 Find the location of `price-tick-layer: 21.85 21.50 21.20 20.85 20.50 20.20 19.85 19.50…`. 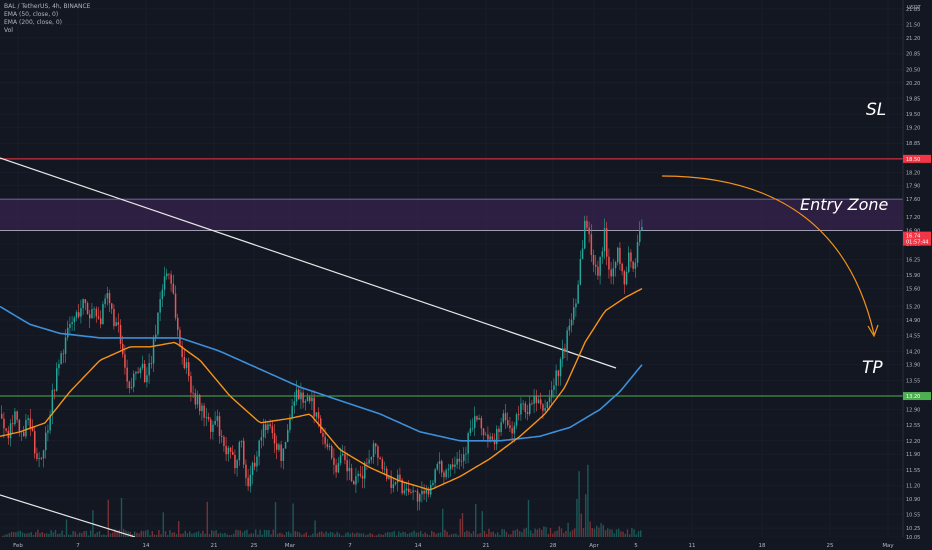

price-tick-layer: 21.85 21.50 21.20 20.85 20.50 20.20 19.85 19.50… is located at coordinates (913, 274).